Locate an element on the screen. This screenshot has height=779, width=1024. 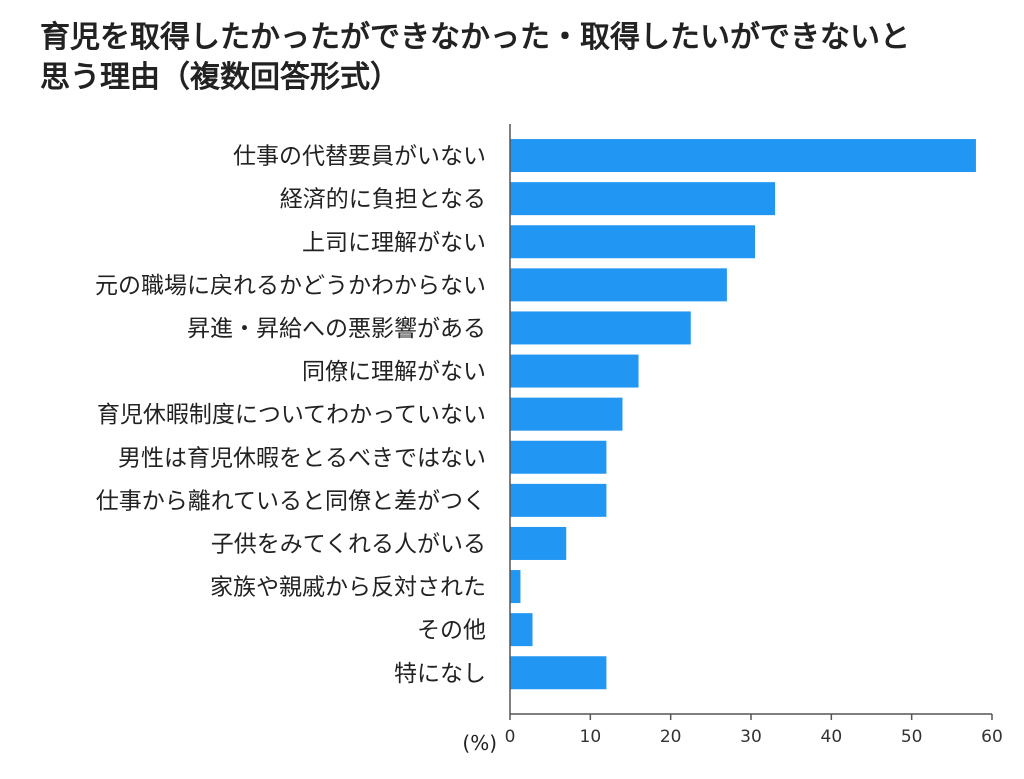
x-tick-label: 0 is located at coordinates (510, 737).